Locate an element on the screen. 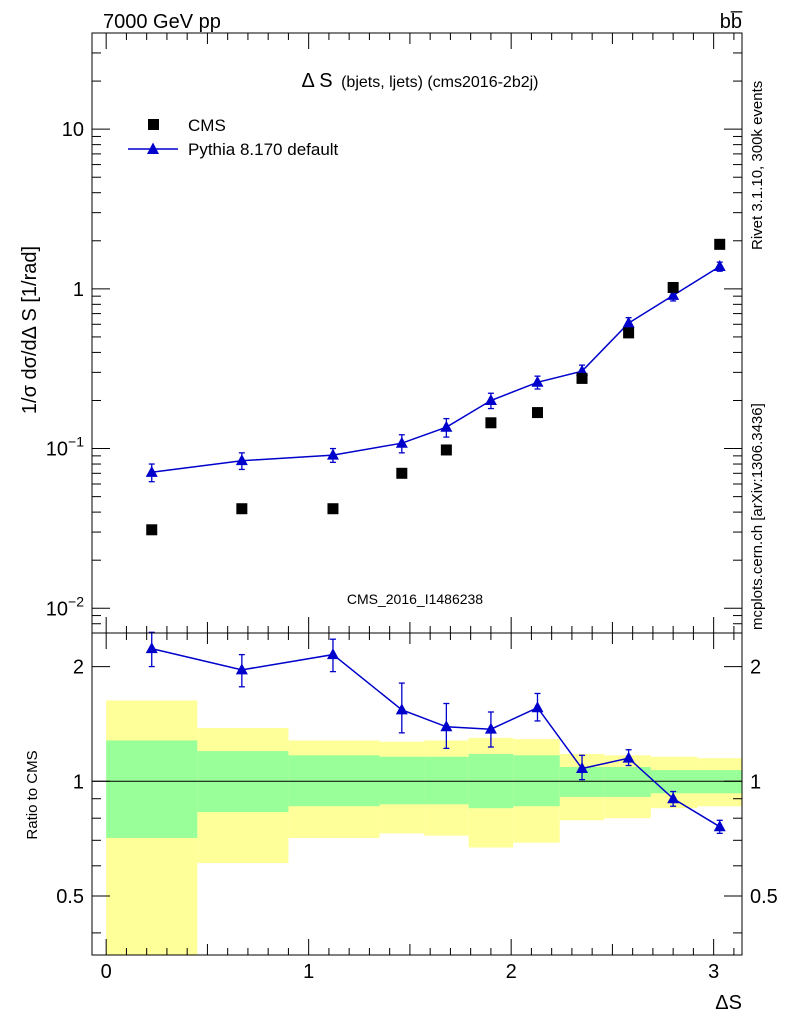  ratio-y-tick-label: 0.5 is located at coordinates (70, 897).